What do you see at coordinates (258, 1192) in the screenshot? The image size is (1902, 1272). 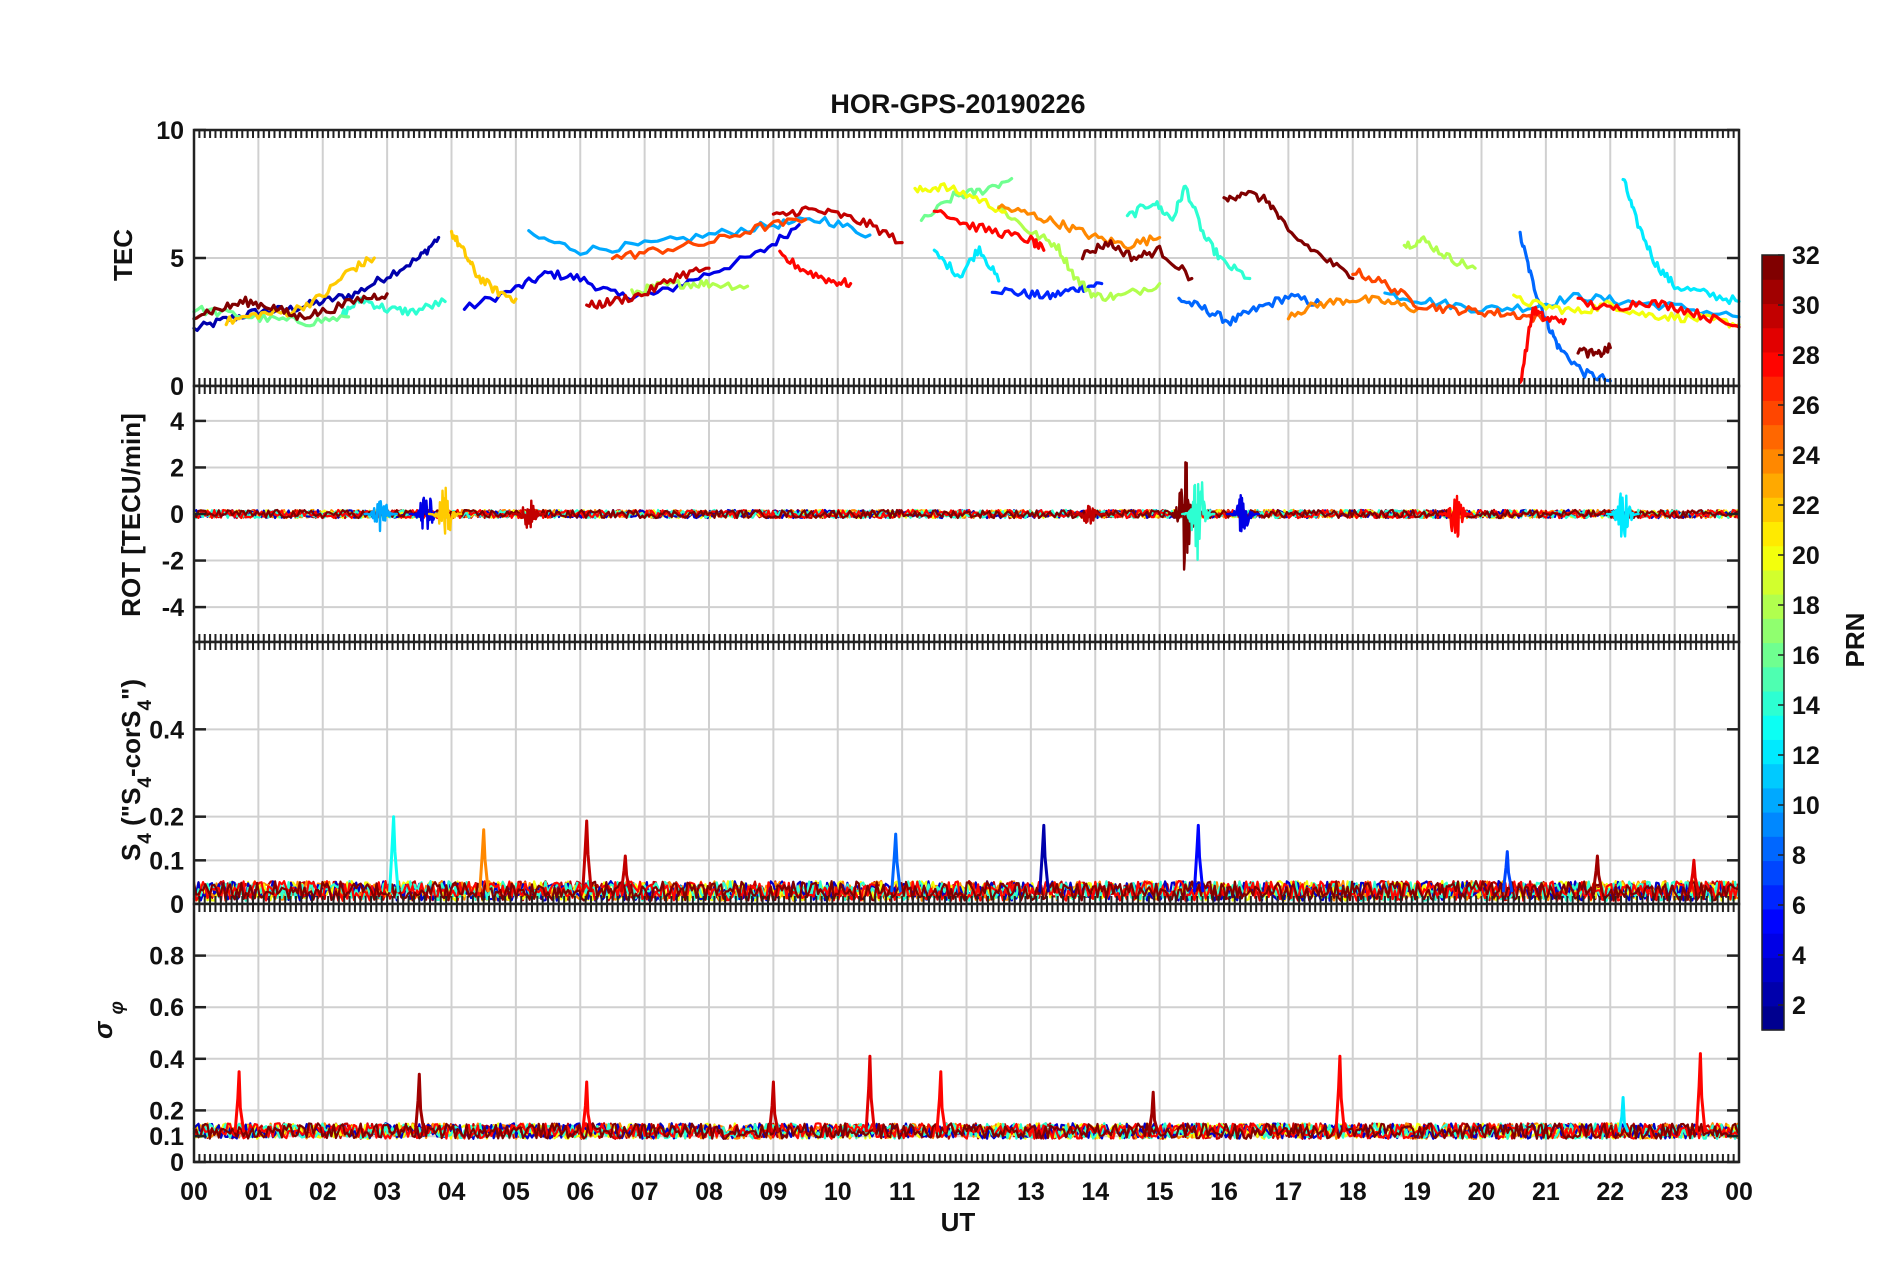 I see `x-tick-label: 01` at bounding box center [258, 1192].